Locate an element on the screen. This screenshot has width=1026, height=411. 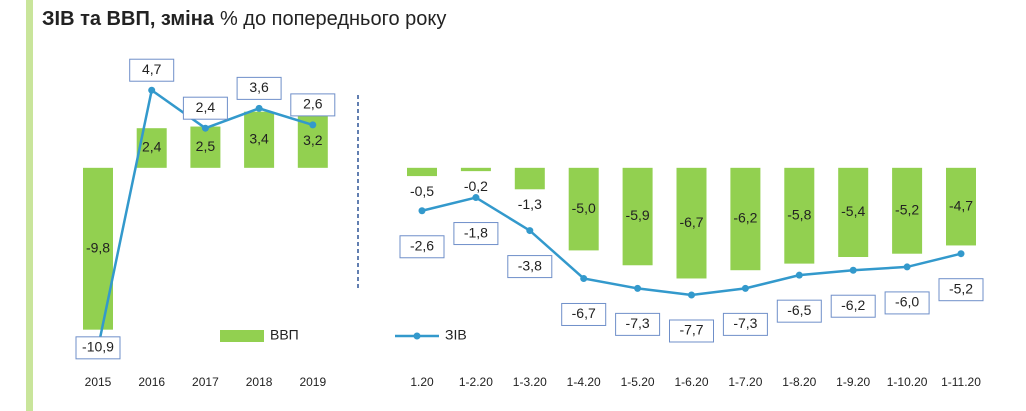
accent-bar is located at coordinates (29, 205).